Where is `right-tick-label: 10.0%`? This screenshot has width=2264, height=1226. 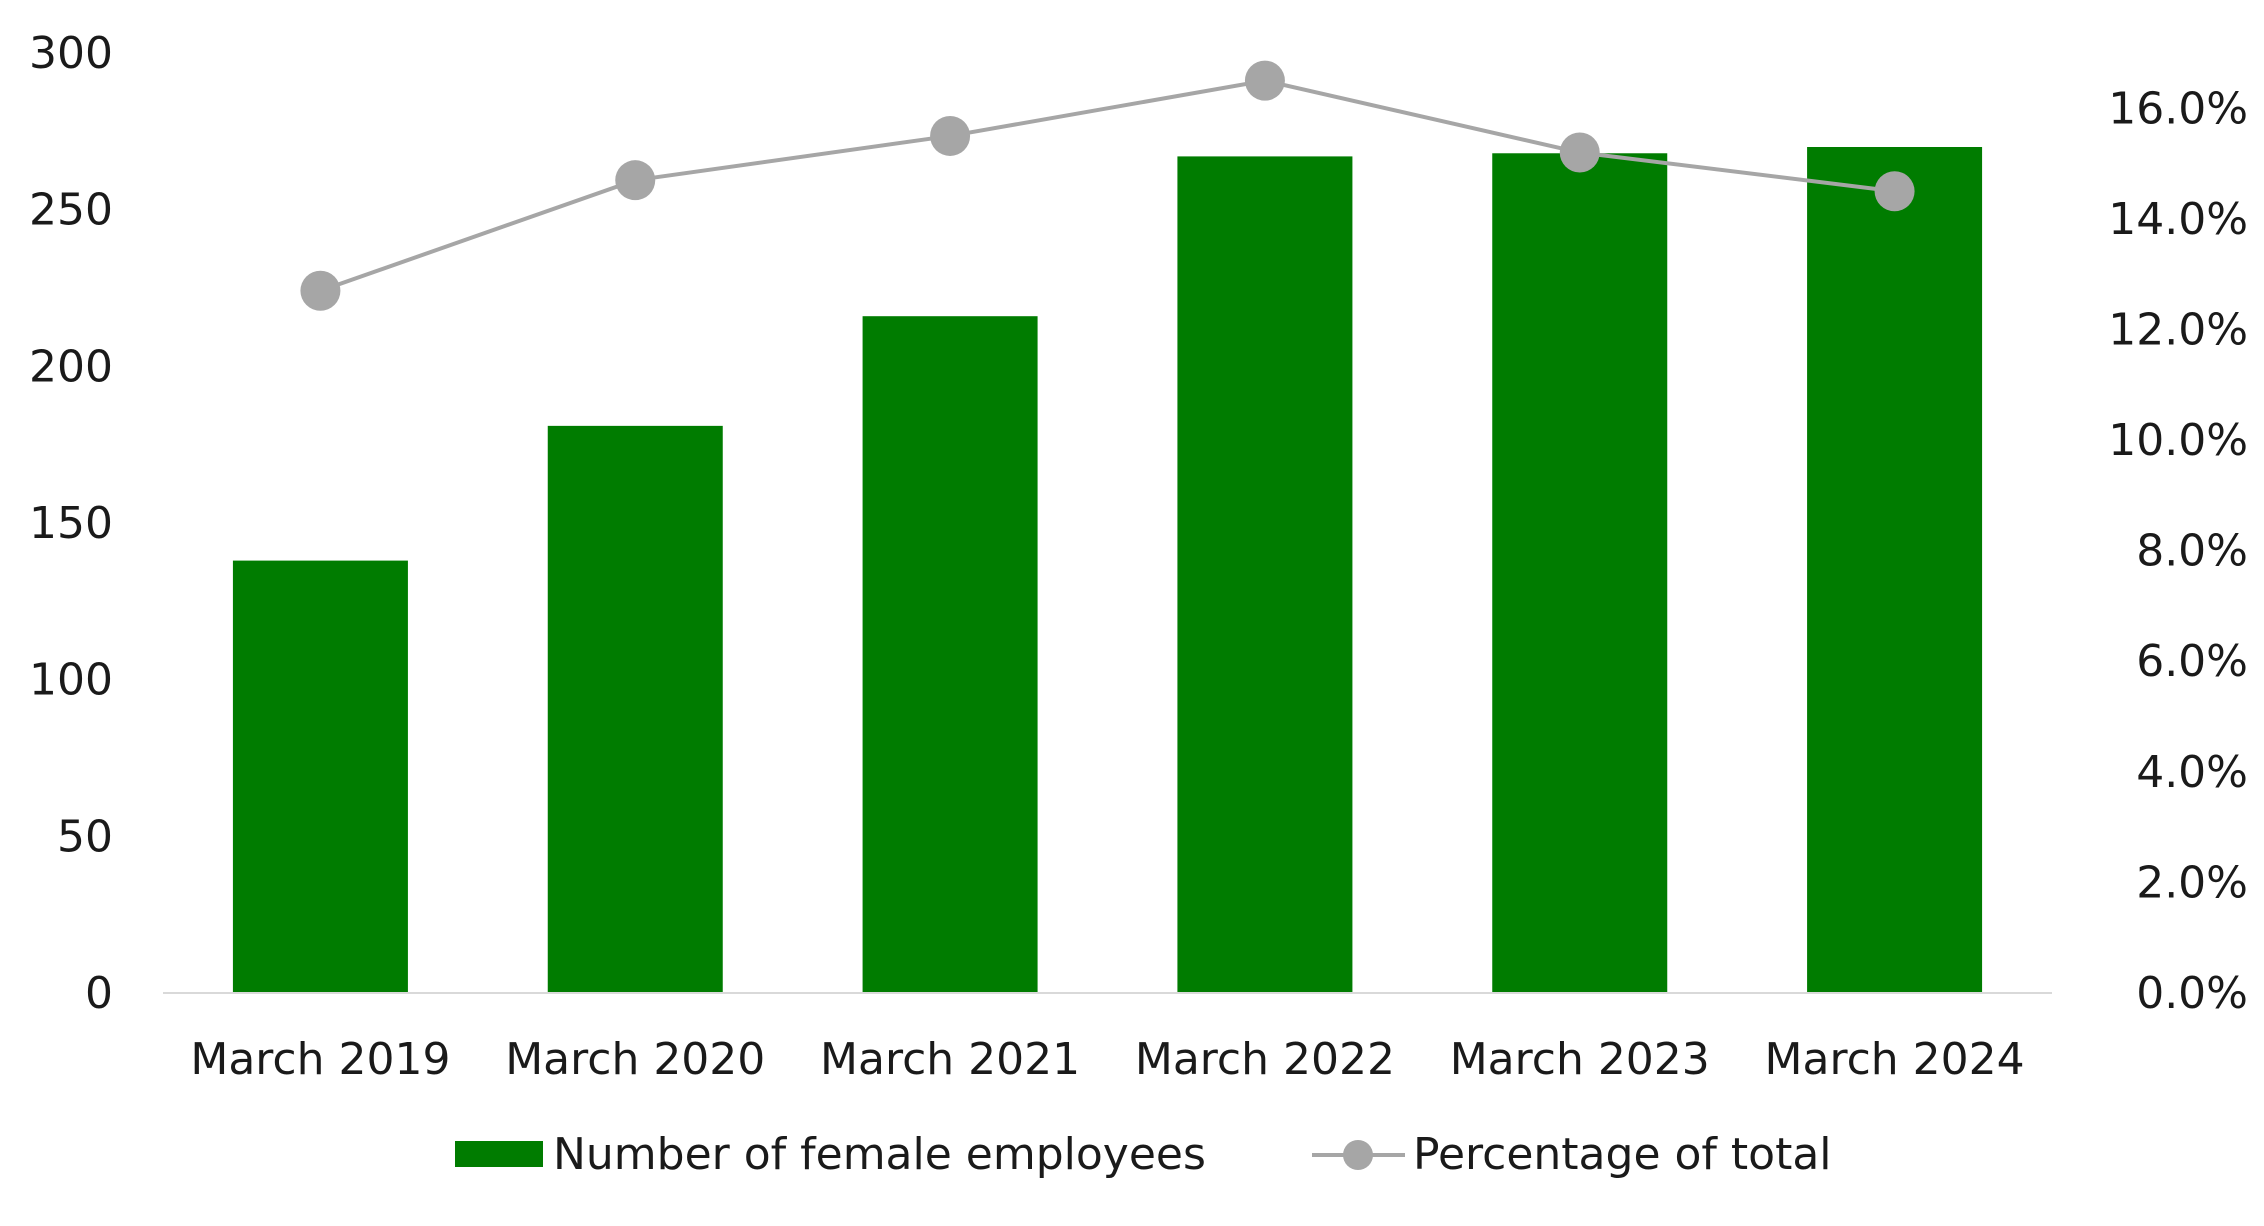
right-tick-label: 10.0% is located at coordinates (2178, 440).